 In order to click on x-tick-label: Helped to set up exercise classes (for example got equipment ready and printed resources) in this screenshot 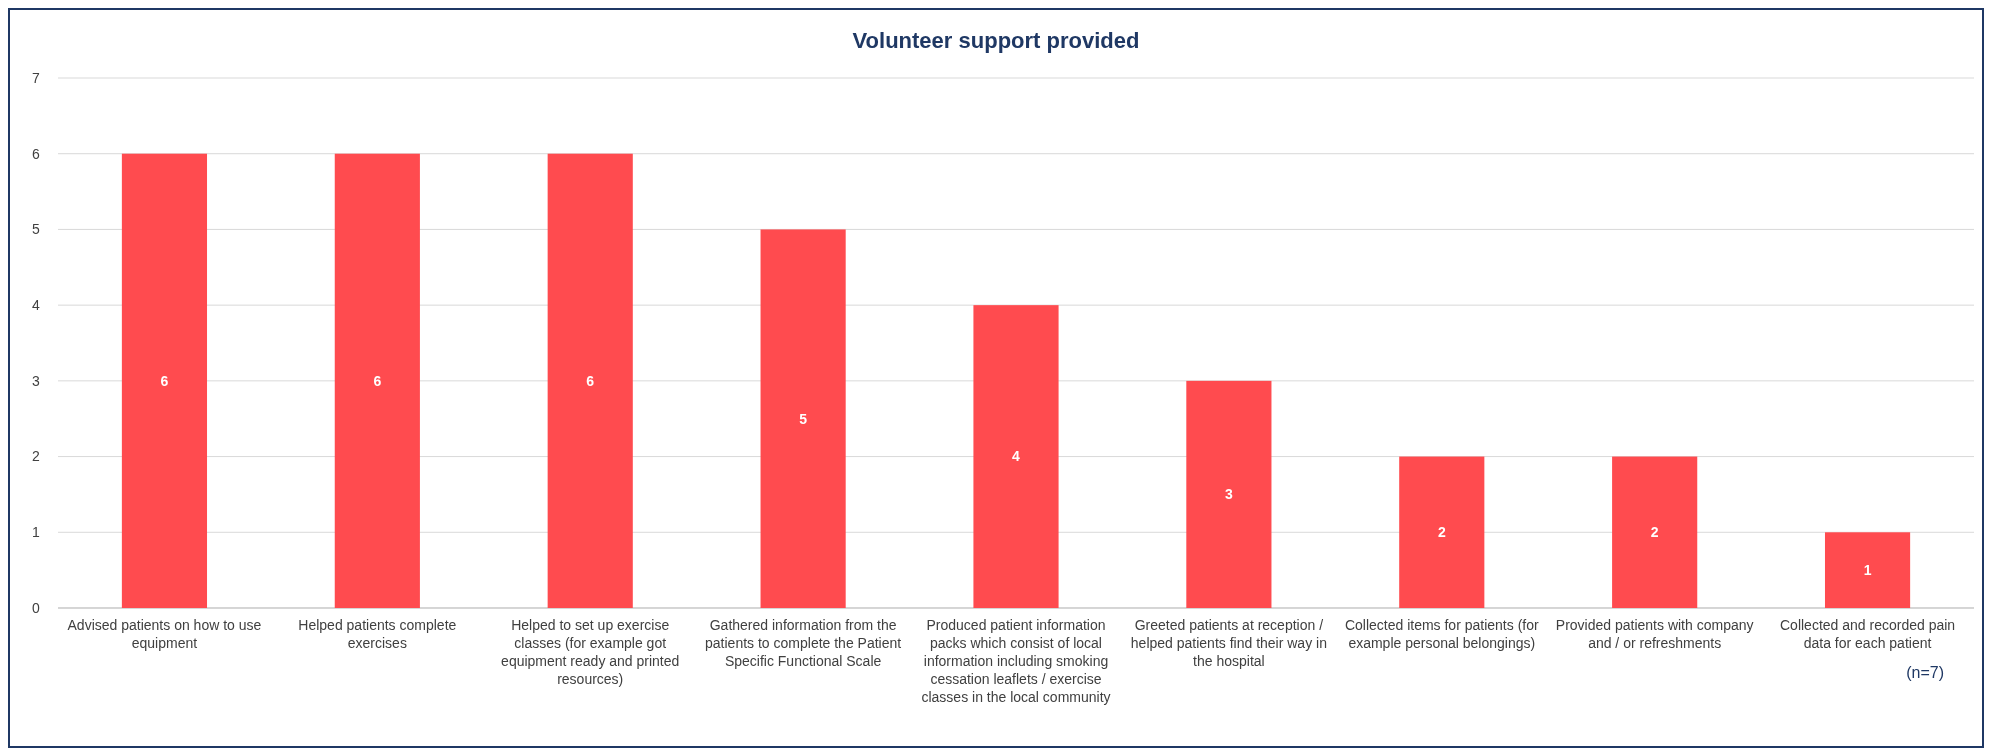, I will do `click(590, 652)`.